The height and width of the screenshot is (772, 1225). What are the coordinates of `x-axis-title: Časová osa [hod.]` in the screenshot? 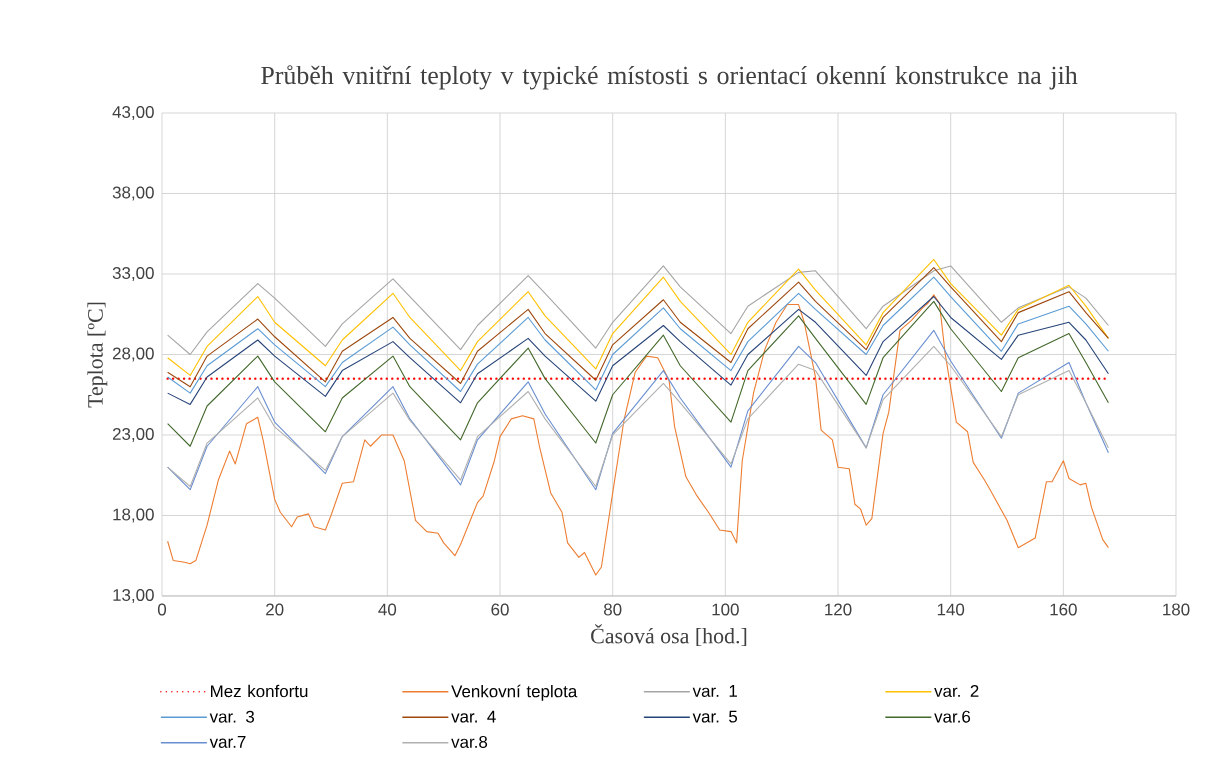 It's located at (669, 635).